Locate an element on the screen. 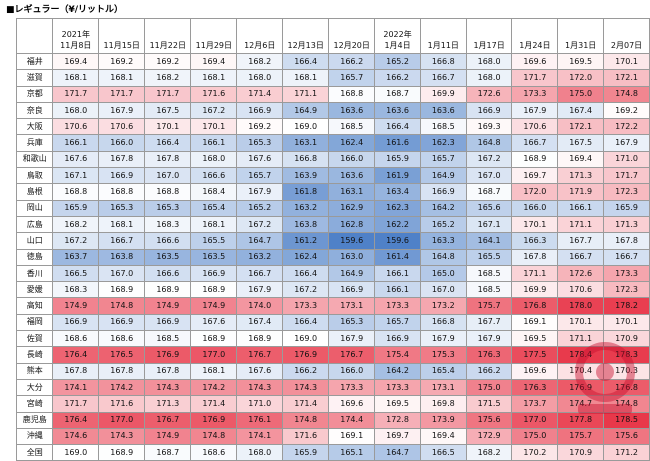  column-header: 2021年 11月8日 is located at coordinates (76, 36).